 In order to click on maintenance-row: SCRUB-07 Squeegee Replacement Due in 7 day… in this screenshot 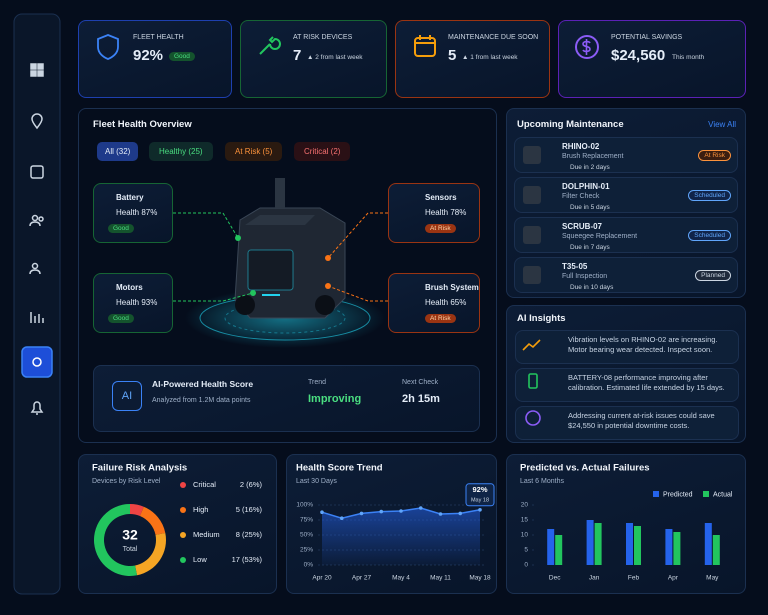, I will do `click(626, 235)`.